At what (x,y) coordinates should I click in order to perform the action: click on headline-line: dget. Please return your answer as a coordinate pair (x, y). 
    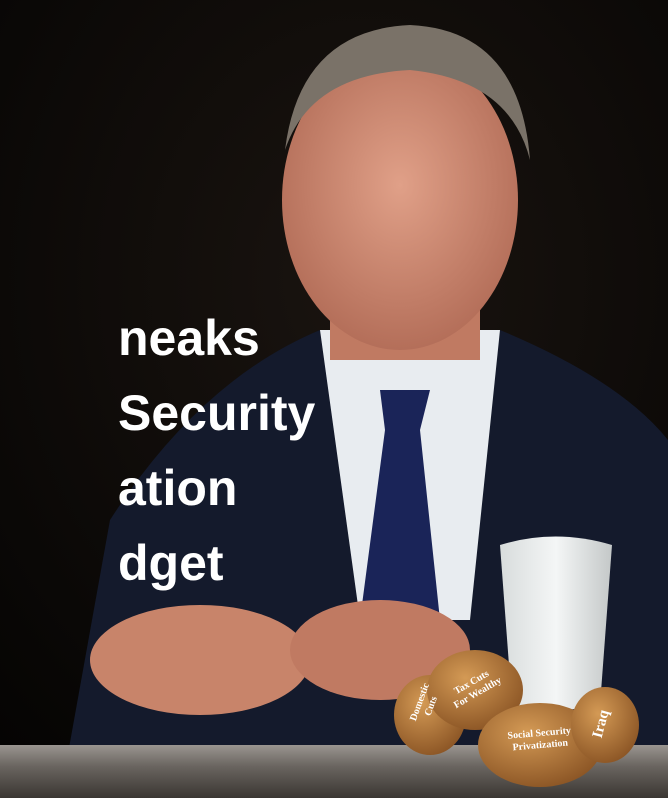
    Looking at the image, I should click on (171, 563).